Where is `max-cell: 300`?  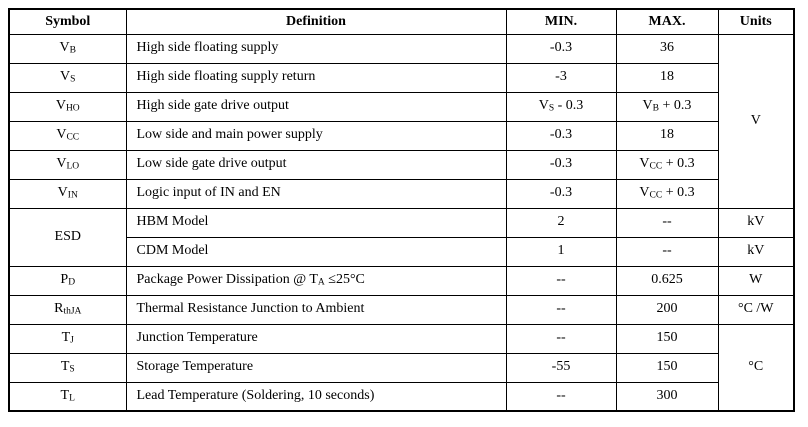 max-cell: 300 is located at coordinates (667, 396).